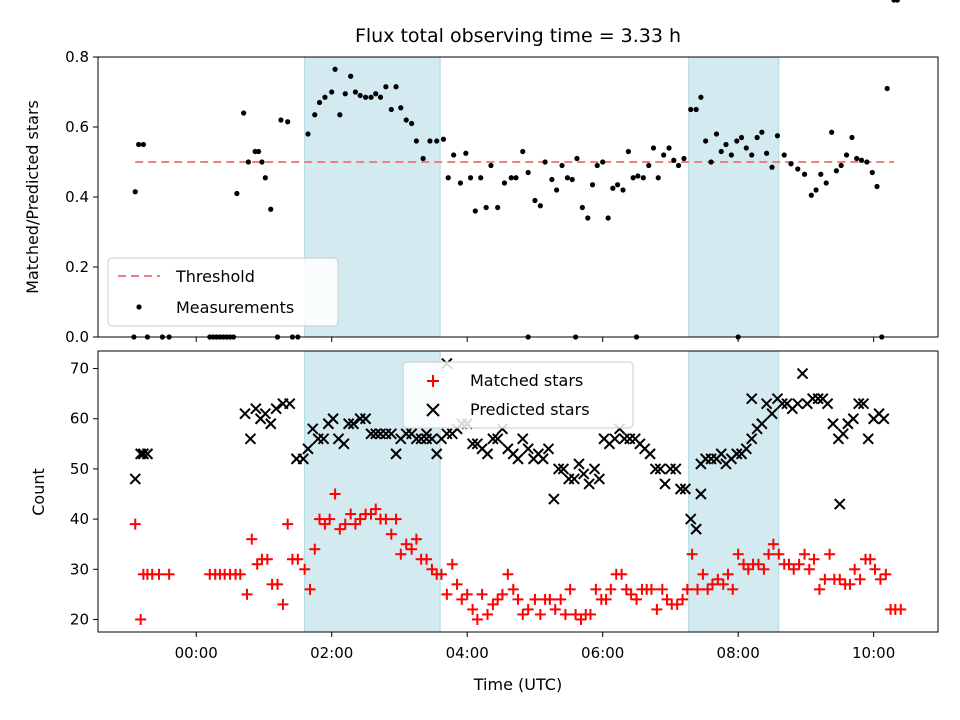 Image resolution: width=960 pixels, height=720 pixels. I want to click on bottom-y-tick-label: 40, so click(79, 519).